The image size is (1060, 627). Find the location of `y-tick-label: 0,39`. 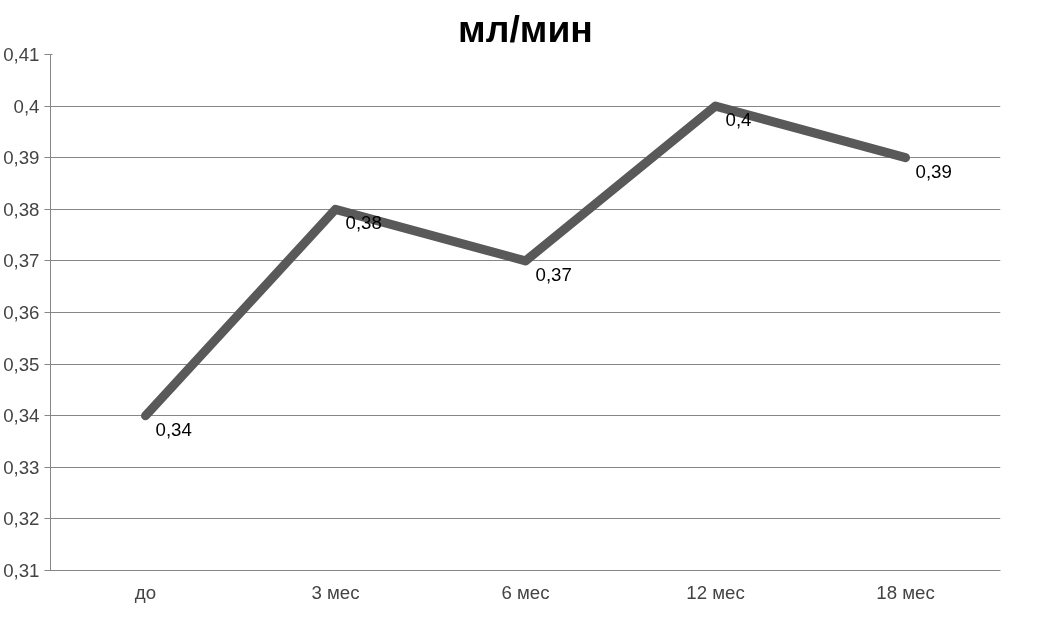

y-tick-label: 0,39 is located at coordinates (21, 158).